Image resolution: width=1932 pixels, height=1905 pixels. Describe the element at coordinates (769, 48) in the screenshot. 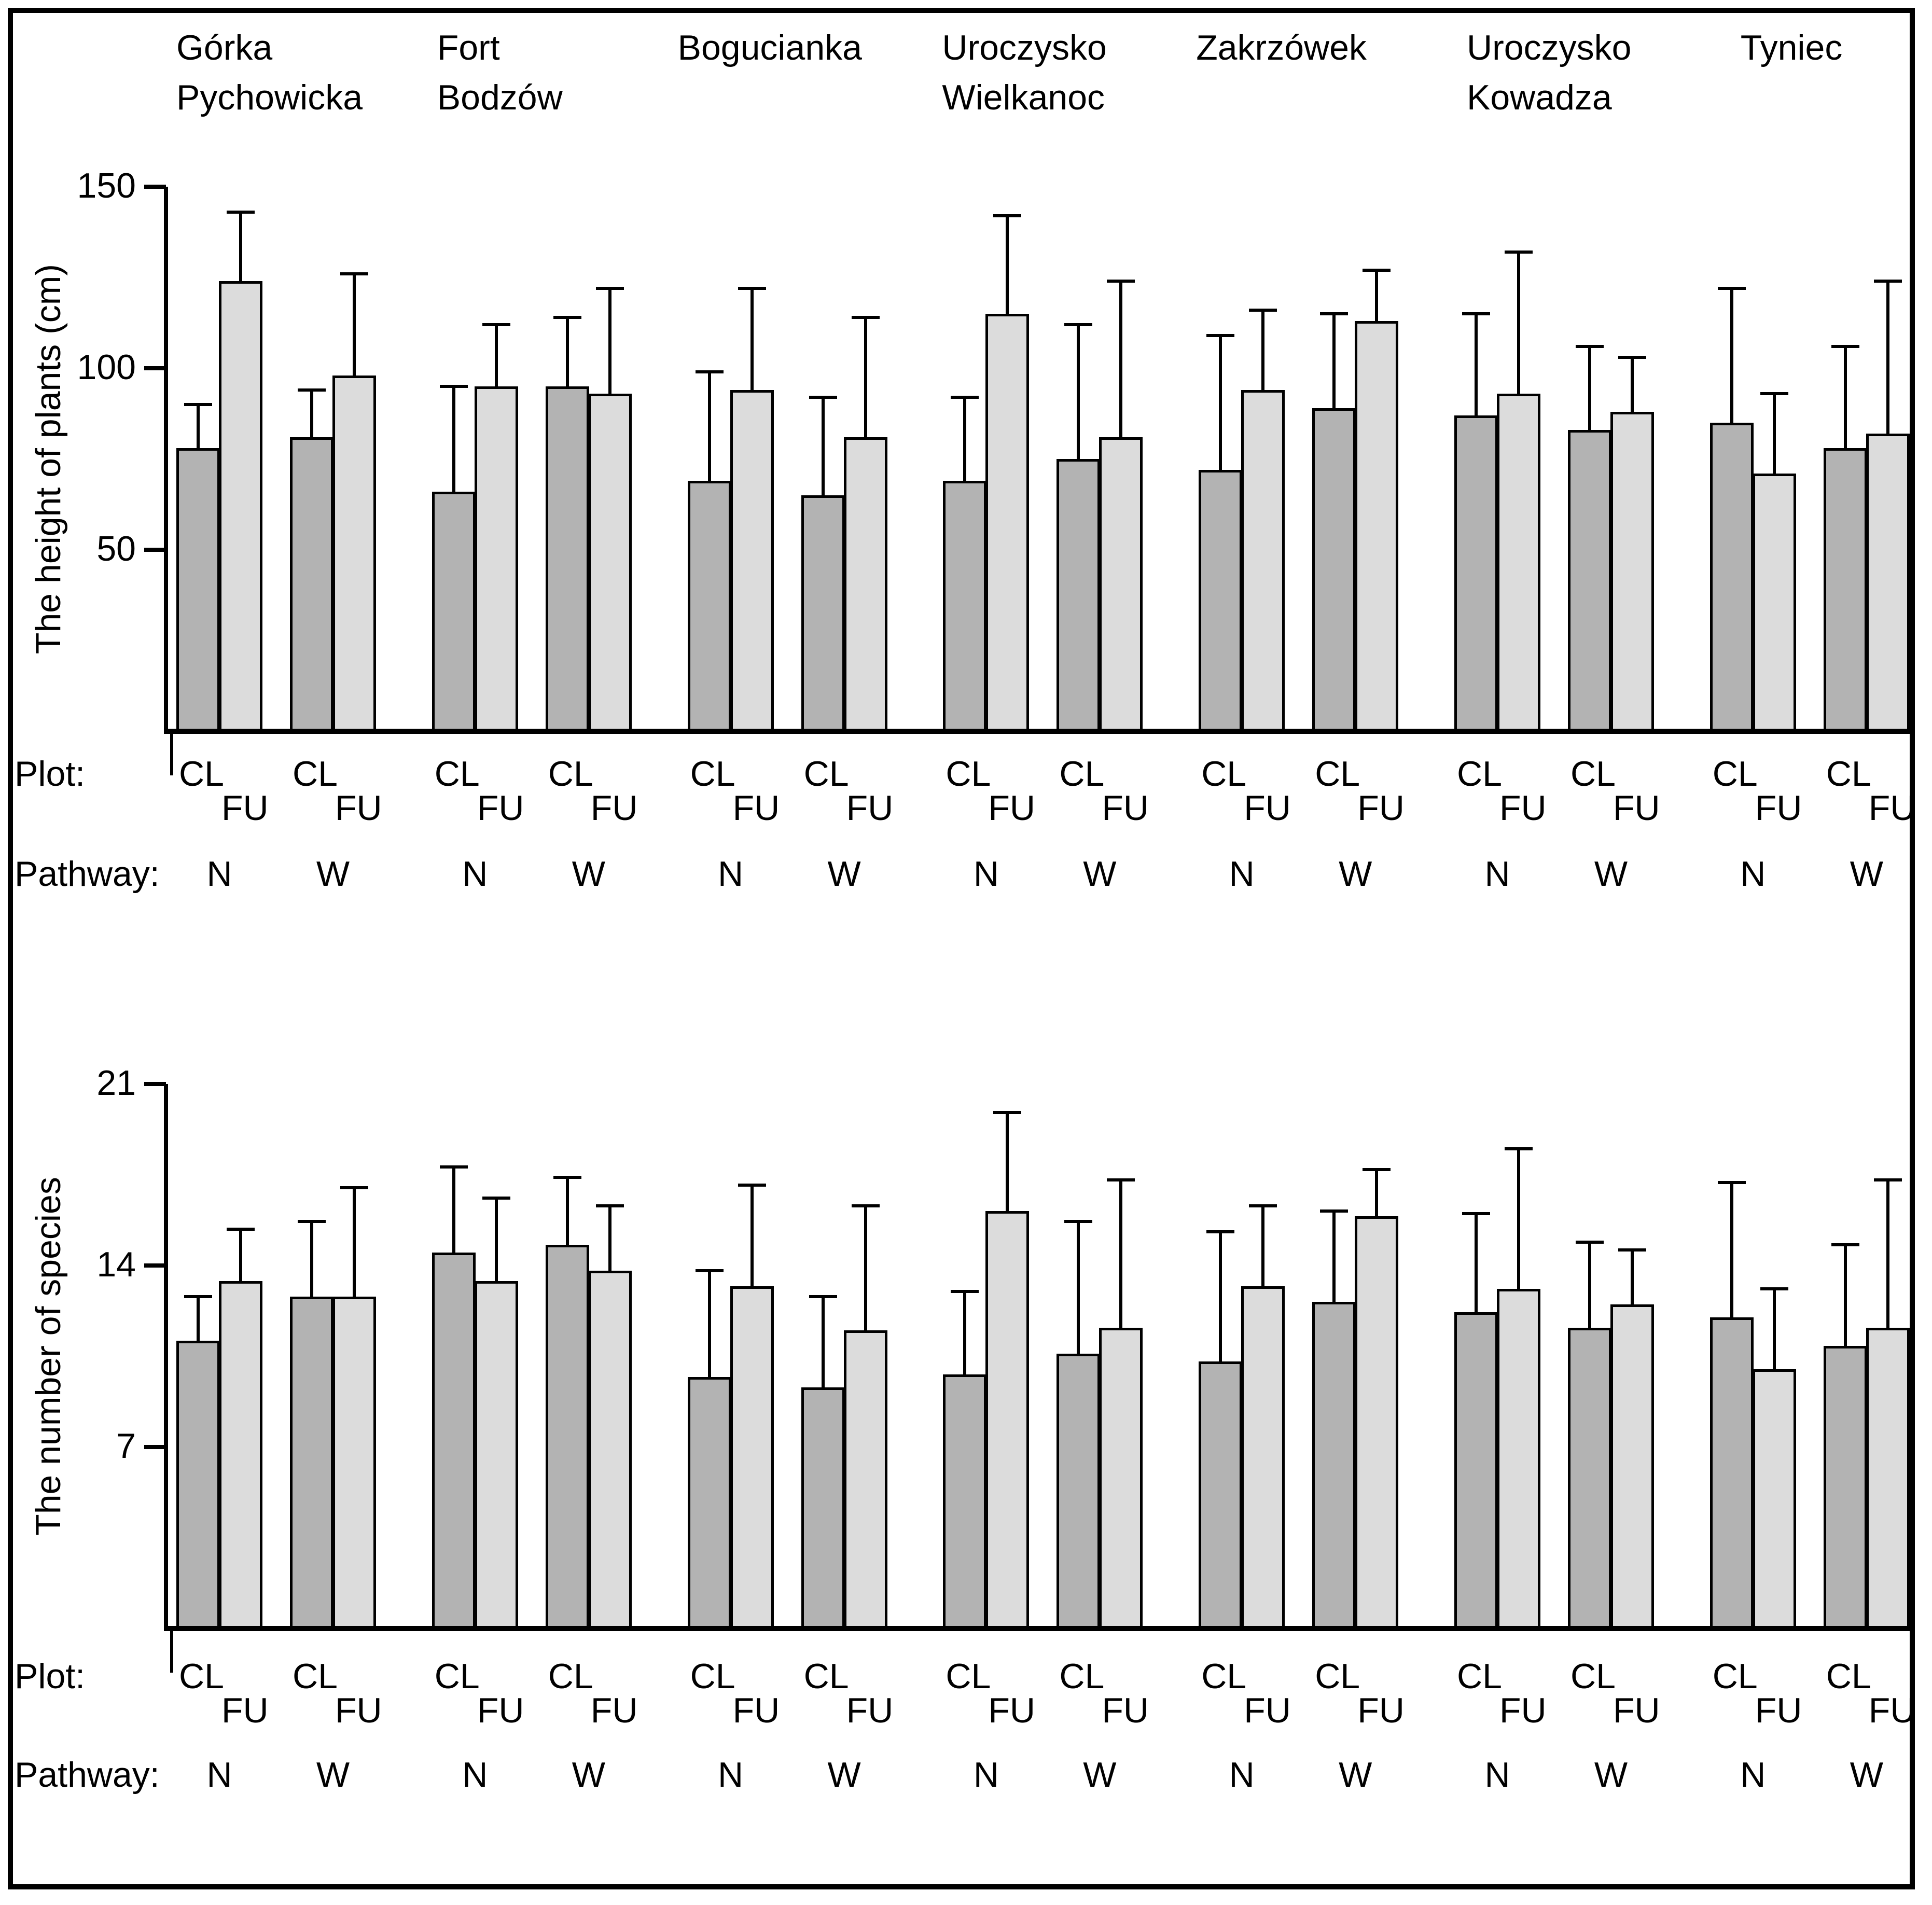

I see `site-header: Bogucianka` at that location.